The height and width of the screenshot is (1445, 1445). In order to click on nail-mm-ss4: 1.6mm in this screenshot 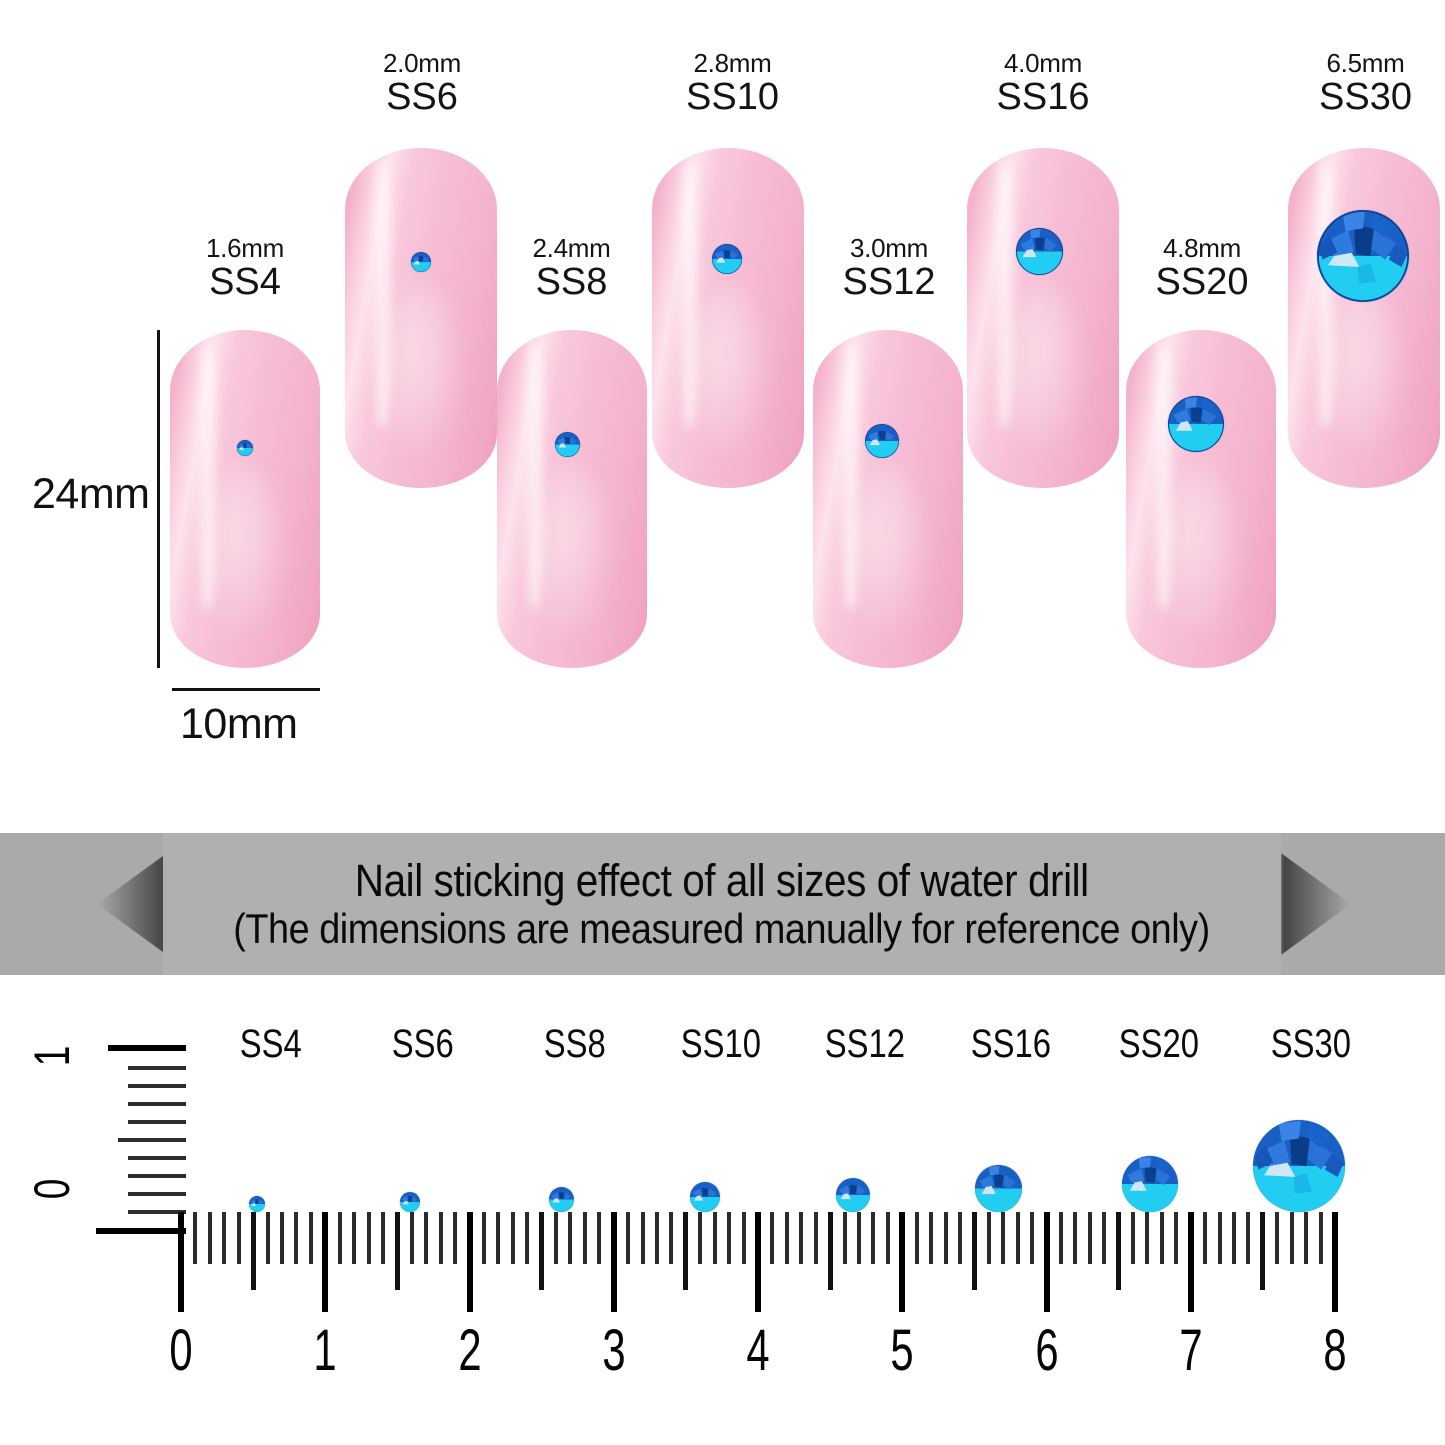, I will do `click(245, 248)`.